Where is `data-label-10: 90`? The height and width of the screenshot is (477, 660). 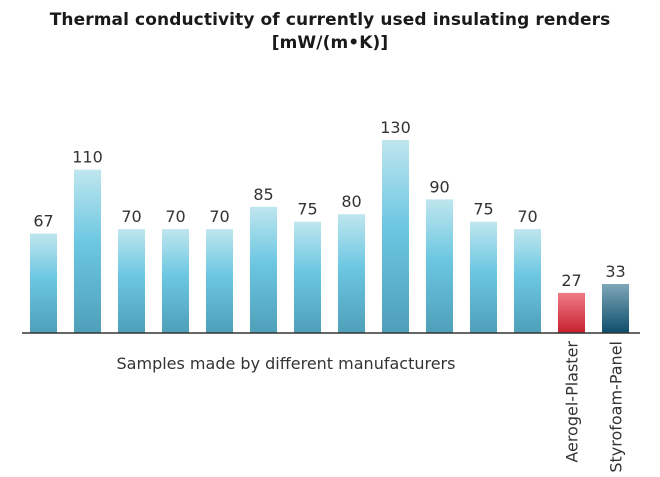
data-label-10: 90 is located at coordinates (439, 186).